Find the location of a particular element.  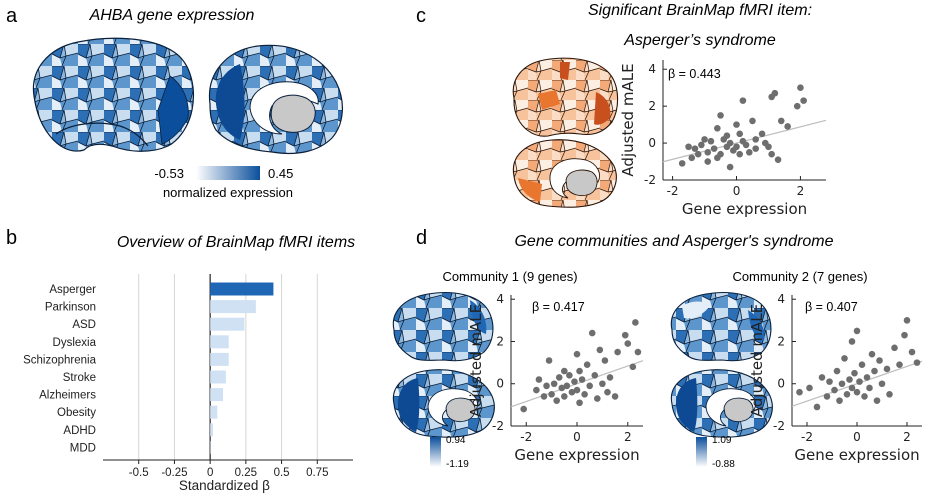

bar-alzheimers is located at coordinates (216, 395).